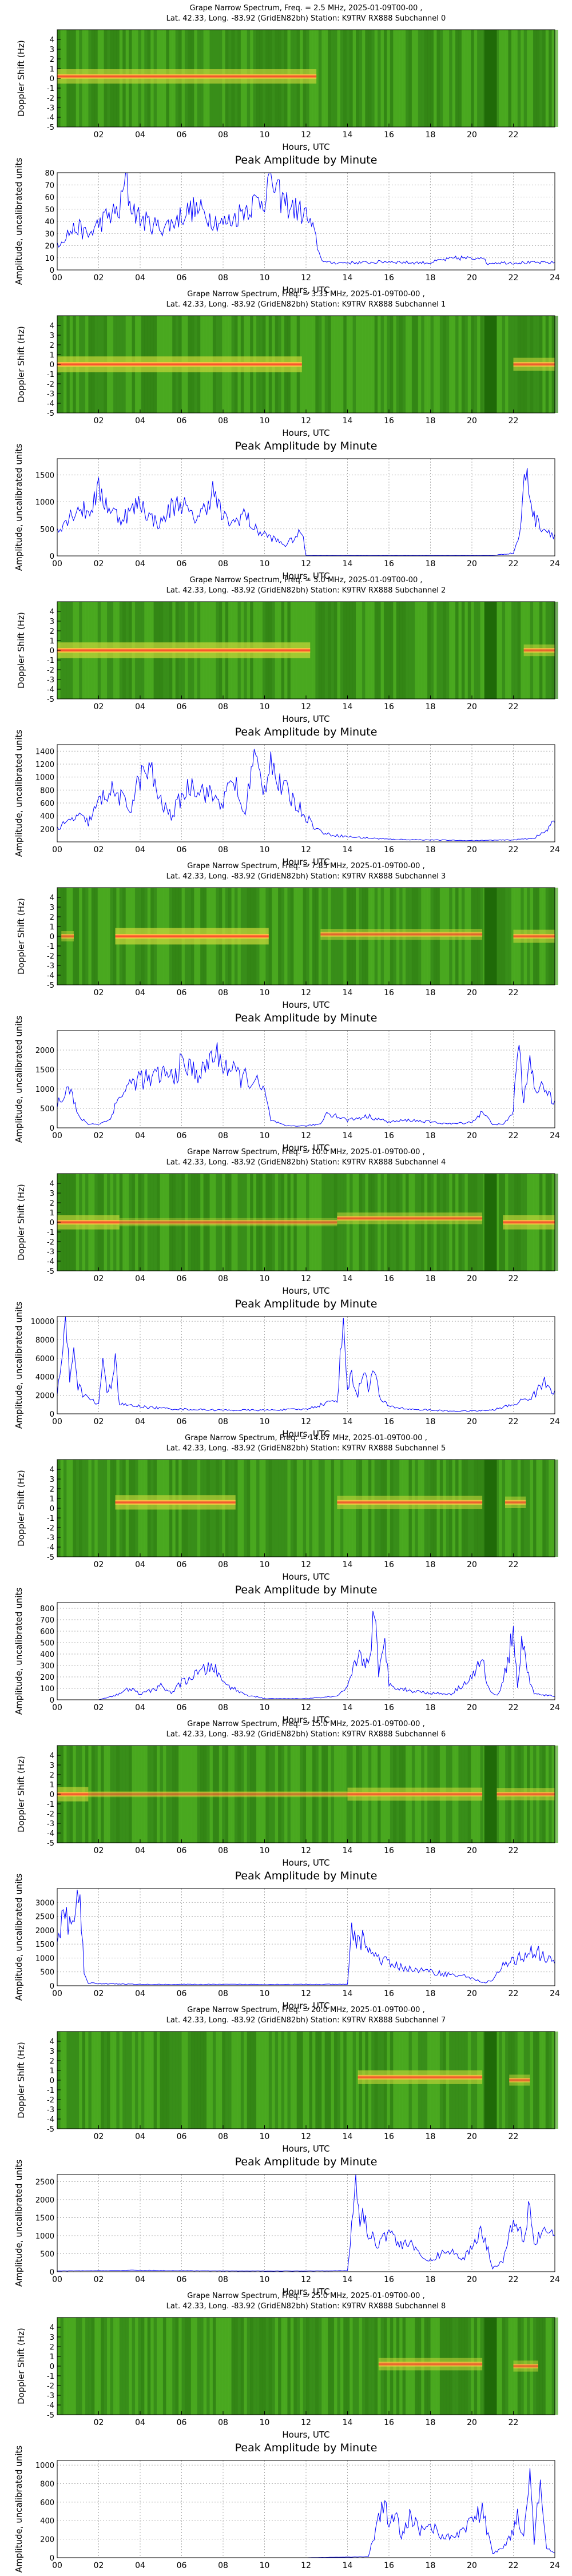  What do you see at coordinates (50, 1814) in the screenshot?
I see `y-tick-label: -2` at bounding box center [50, 1814].